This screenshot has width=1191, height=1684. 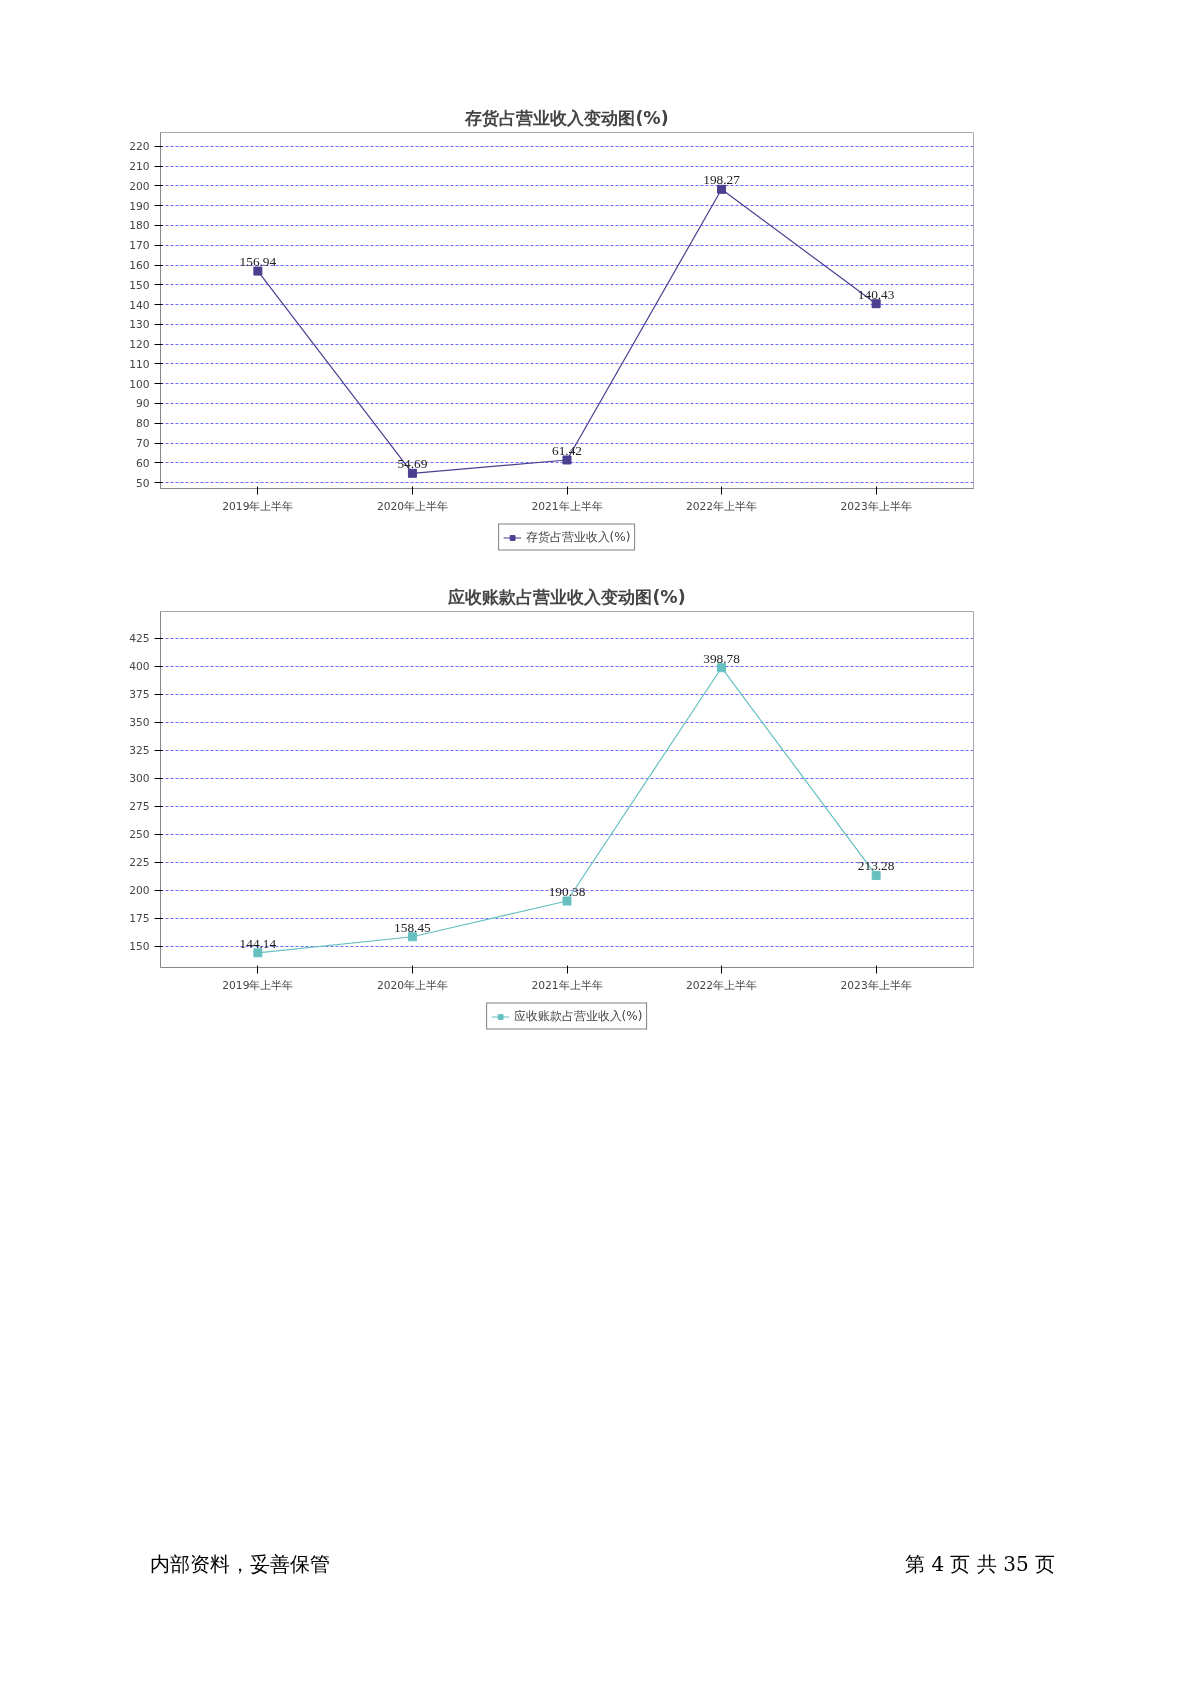 I want to click on chart-title: 应收账款占营业收入变动图(%), so click(x=566, y=596).